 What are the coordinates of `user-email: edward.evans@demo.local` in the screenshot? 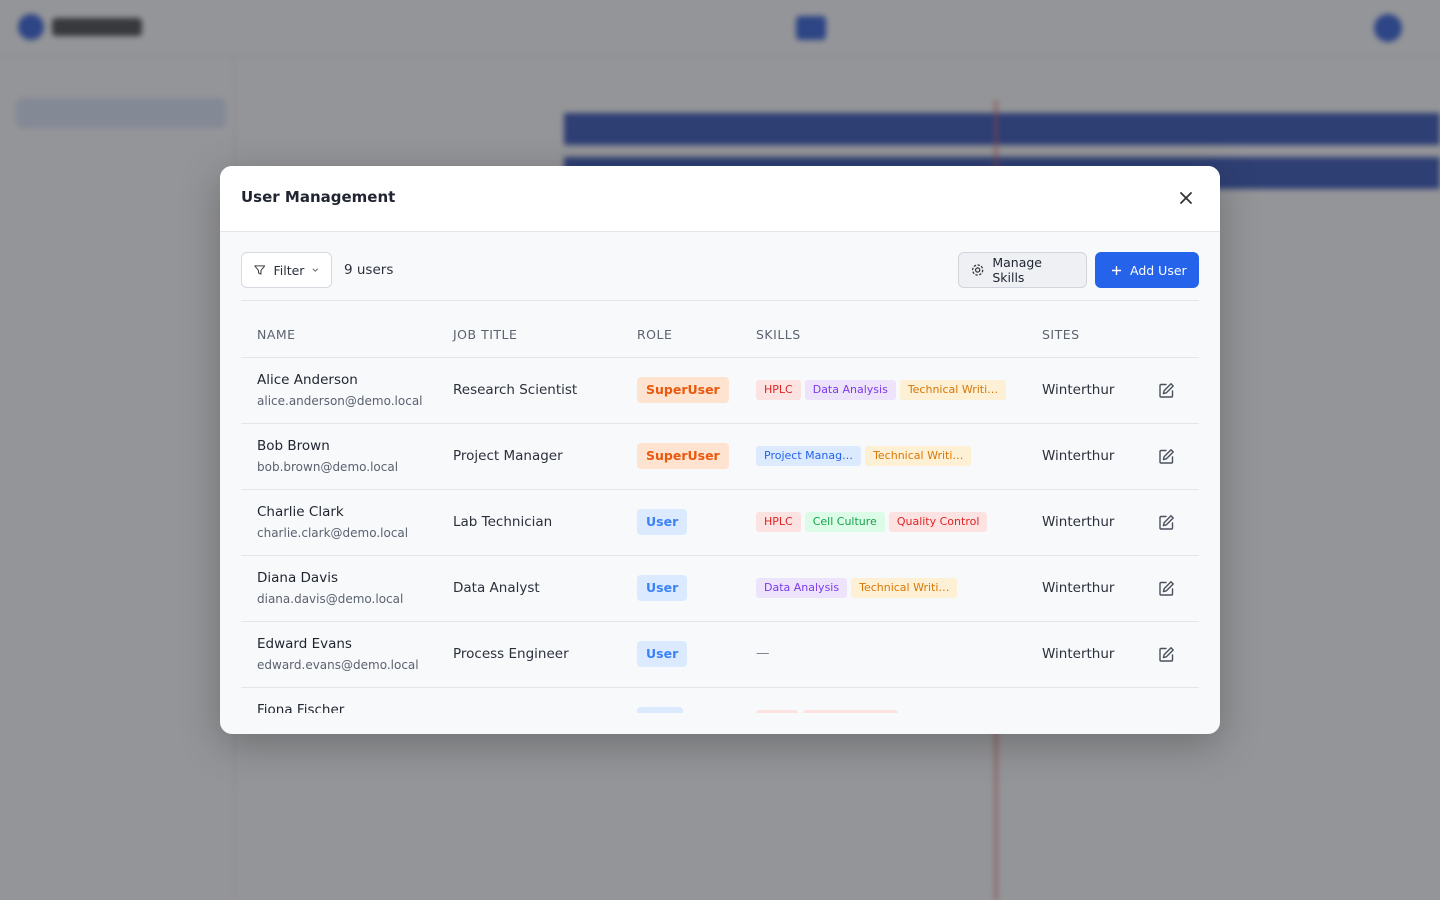 It's located at (338, 665).